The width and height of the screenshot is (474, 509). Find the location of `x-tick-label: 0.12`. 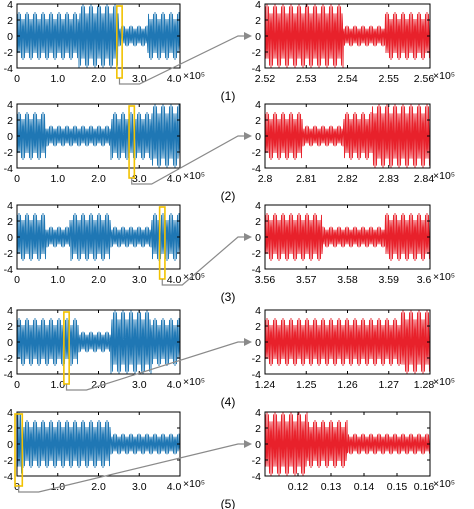

x-tick-label: 0.12 is located at coordinates (298, 487).